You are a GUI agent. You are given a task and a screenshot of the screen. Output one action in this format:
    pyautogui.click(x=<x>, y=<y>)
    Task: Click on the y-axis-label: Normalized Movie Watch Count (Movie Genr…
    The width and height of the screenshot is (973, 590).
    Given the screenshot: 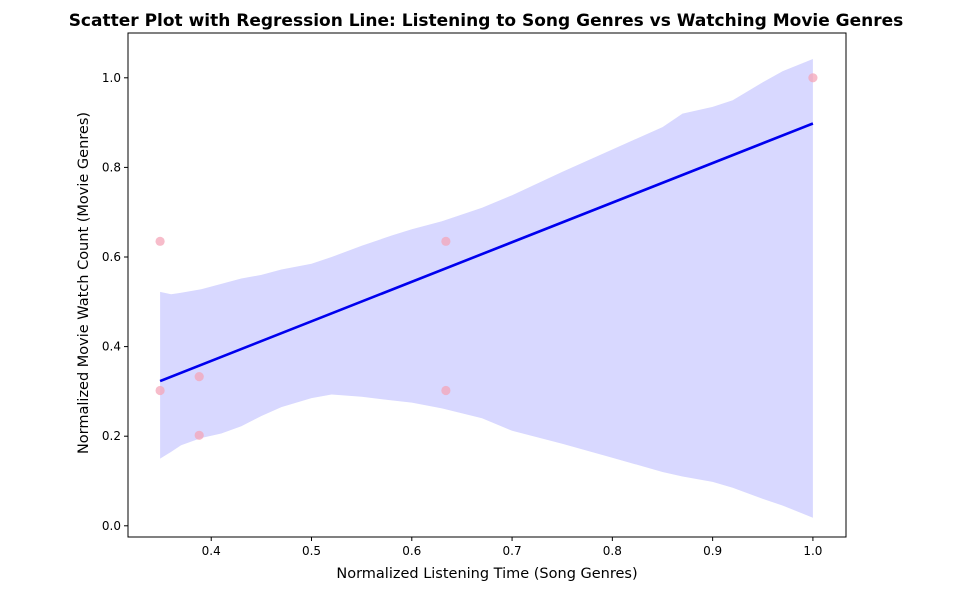 What is the action you would take?
    pyautogui.click(x=84, y=283)
    